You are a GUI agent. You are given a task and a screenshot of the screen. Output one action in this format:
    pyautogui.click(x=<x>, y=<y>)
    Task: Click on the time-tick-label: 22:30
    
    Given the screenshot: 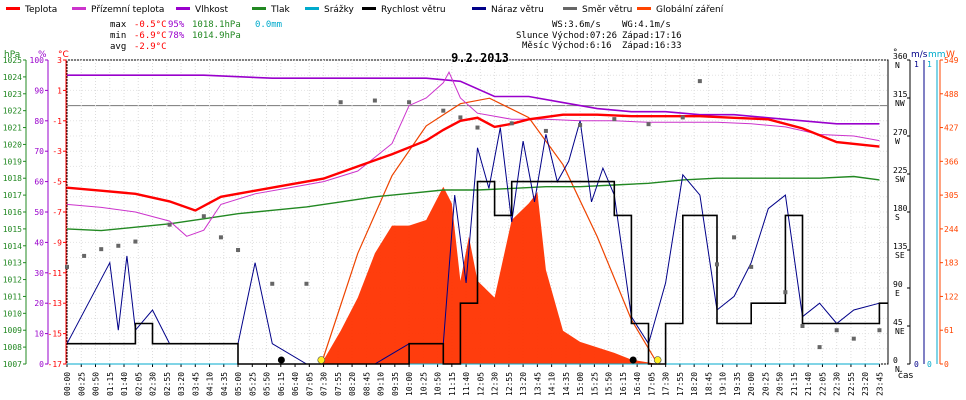 What is the action you would take?
    pyautogui.click(x=837, y=384)
    